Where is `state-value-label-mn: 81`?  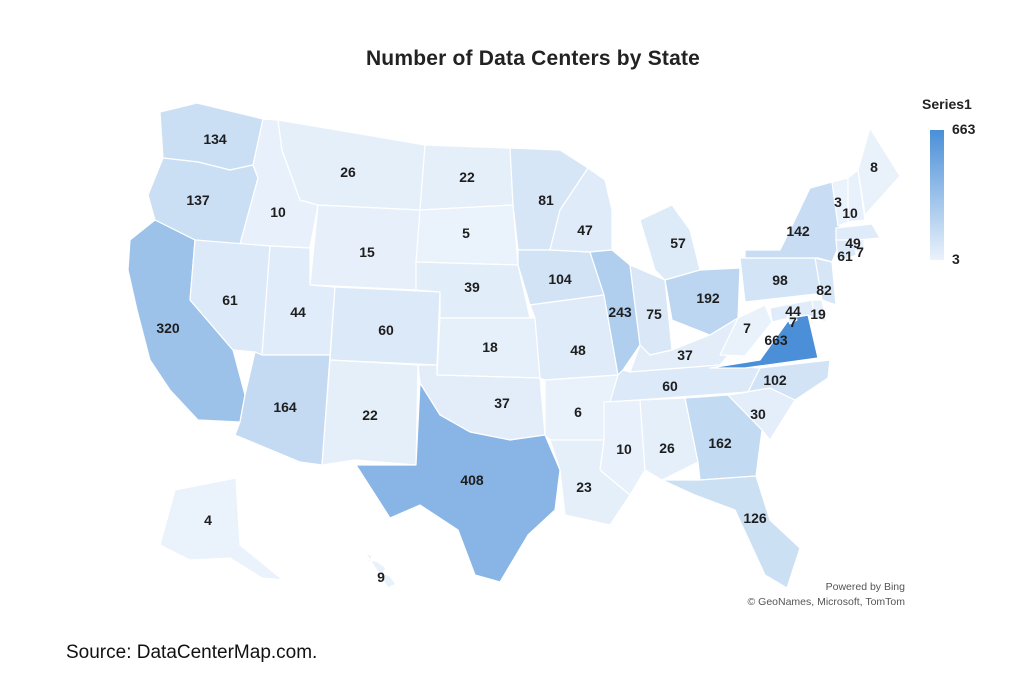 state-value-label-mn: 81 is located at coordinates (546, 200).